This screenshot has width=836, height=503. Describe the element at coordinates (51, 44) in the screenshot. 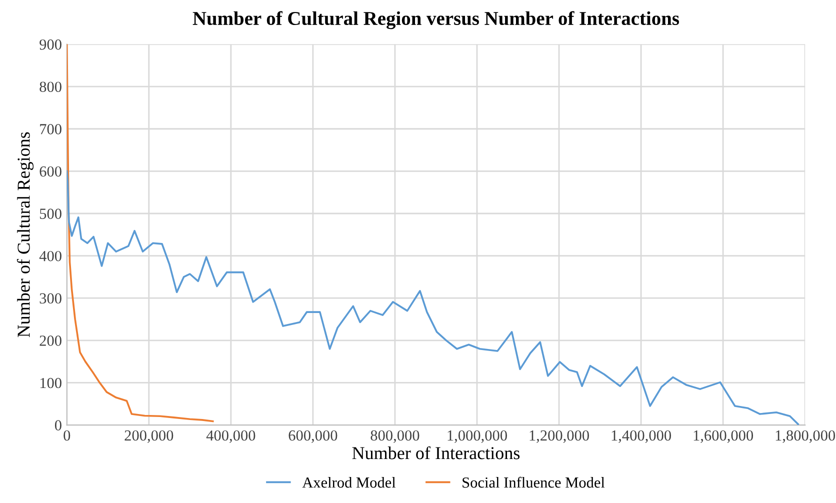

I see `y-tick-label: 900` at that location.